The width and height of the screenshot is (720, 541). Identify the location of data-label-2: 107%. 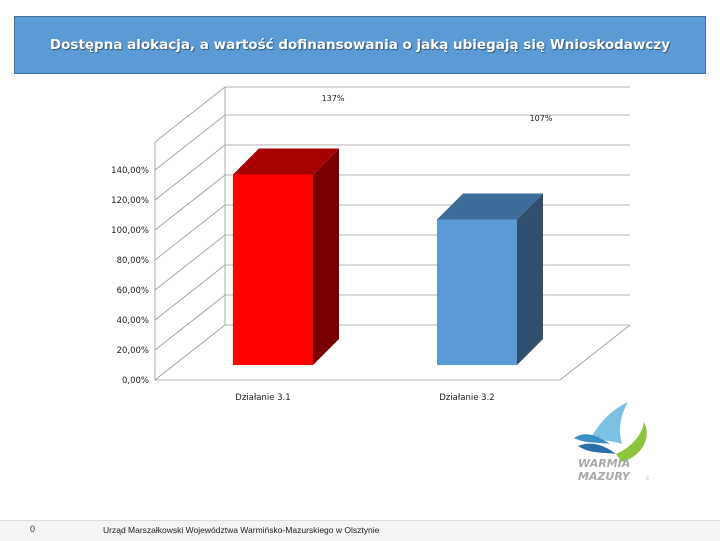
(541, 118).